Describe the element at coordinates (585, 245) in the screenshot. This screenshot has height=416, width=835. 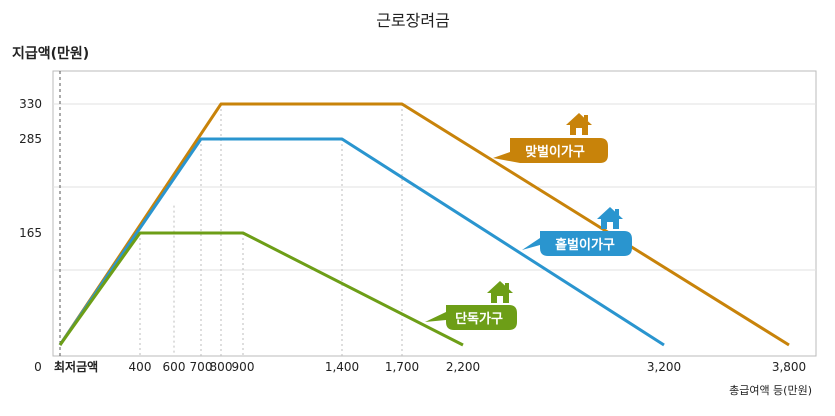
I see `series-label: 홑벌이가구` at that location.